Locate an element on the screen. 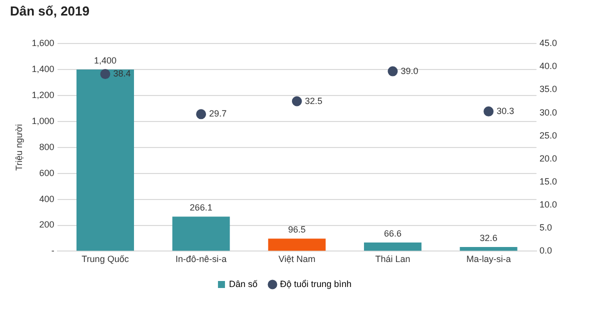  x-tick-label: Thái Lan is located at coordinates (392, 259).